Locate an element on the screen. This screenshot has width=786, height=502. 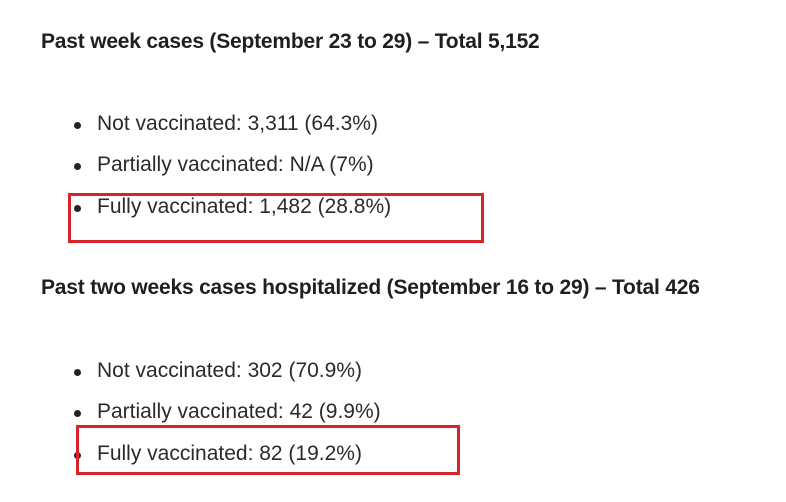
list-item-text: Fully vaccinated: 1,482 (28.8%) is located at coordinates (244, 206).